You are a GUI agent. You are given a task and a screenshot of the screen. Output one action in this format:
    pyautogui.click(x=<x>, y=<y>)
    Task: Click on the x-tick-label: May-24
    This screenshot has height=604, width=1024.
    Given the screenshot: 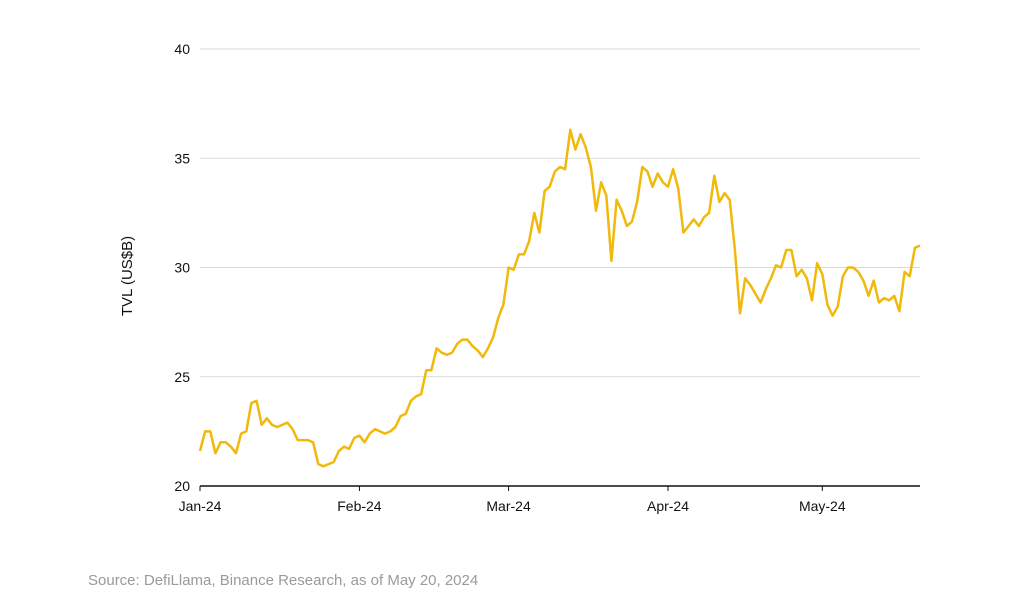 What is the action you would take?
    pyautogui.click(x=822, y=506)
    